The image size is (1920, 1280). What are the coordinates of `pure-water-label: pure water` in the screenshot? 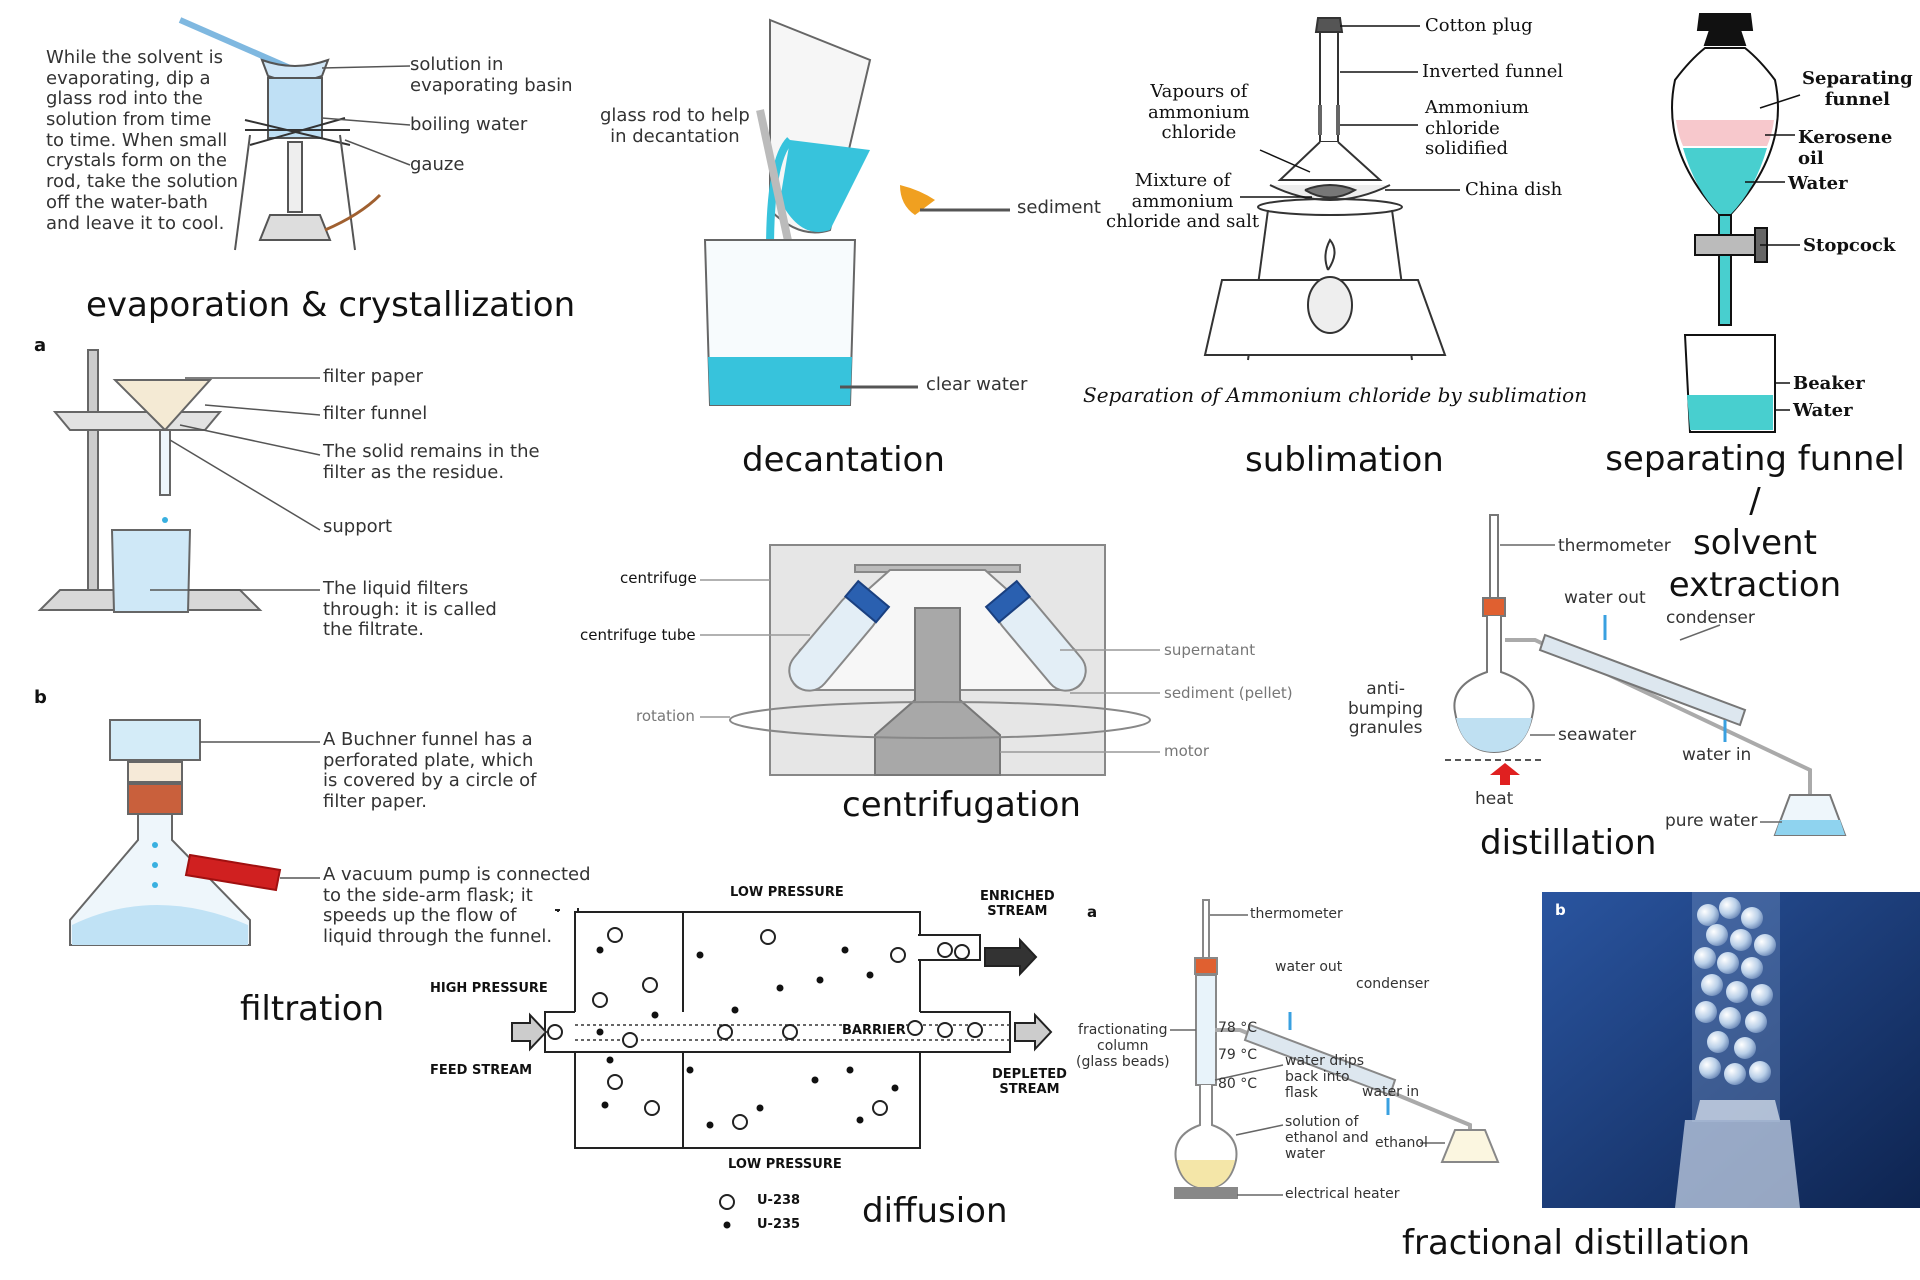 It's located at (1711, 821).